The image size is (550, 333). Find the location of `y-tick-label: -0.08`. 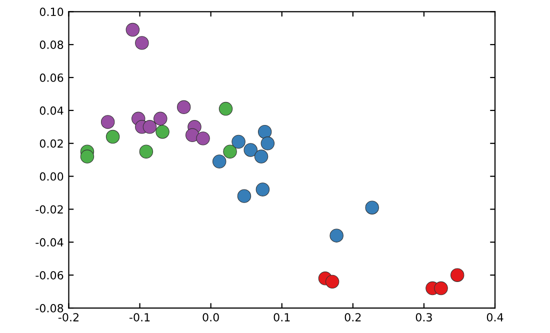

y-tick-label: -0.08 is located at coordinates (50, 308).